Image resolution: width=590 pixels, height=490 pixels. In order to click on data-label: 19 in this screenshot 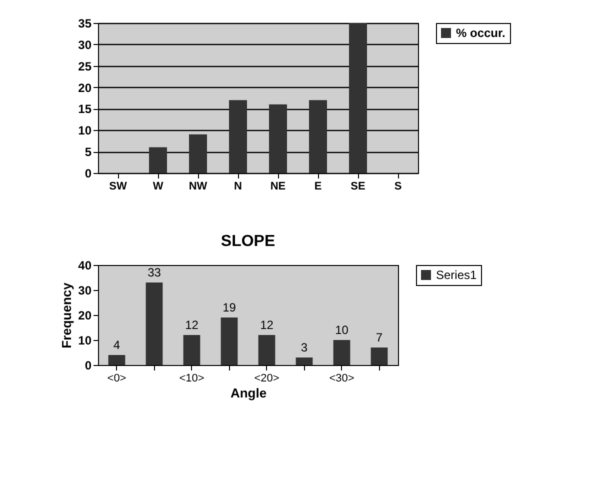, I will do `click(229, 307)`.